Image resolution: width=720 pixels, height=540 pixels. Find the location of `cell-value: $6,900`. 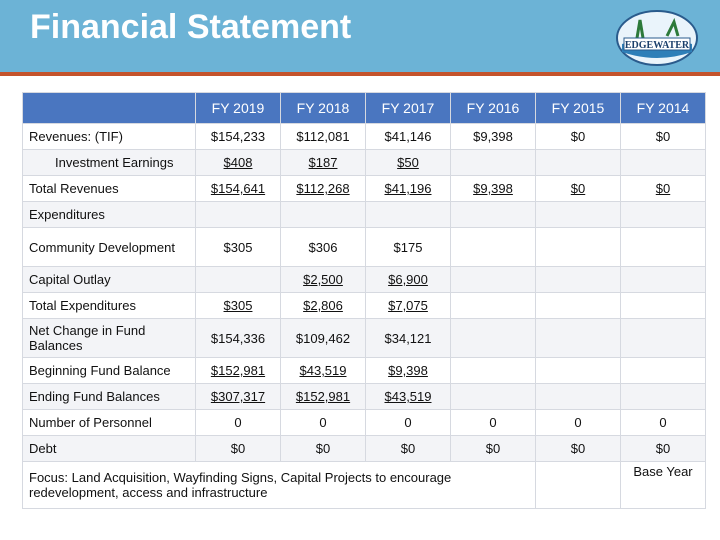

cell-value: $6,900 is located at coordinates (408, 279).